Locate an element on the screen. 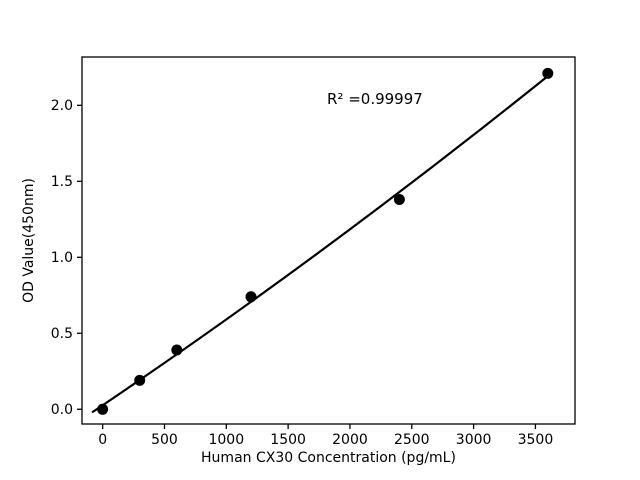 Image resolution: width=640 pixels, height=480 pixels. y-tick-label: 1.5 is located at coordinates (62, 182).